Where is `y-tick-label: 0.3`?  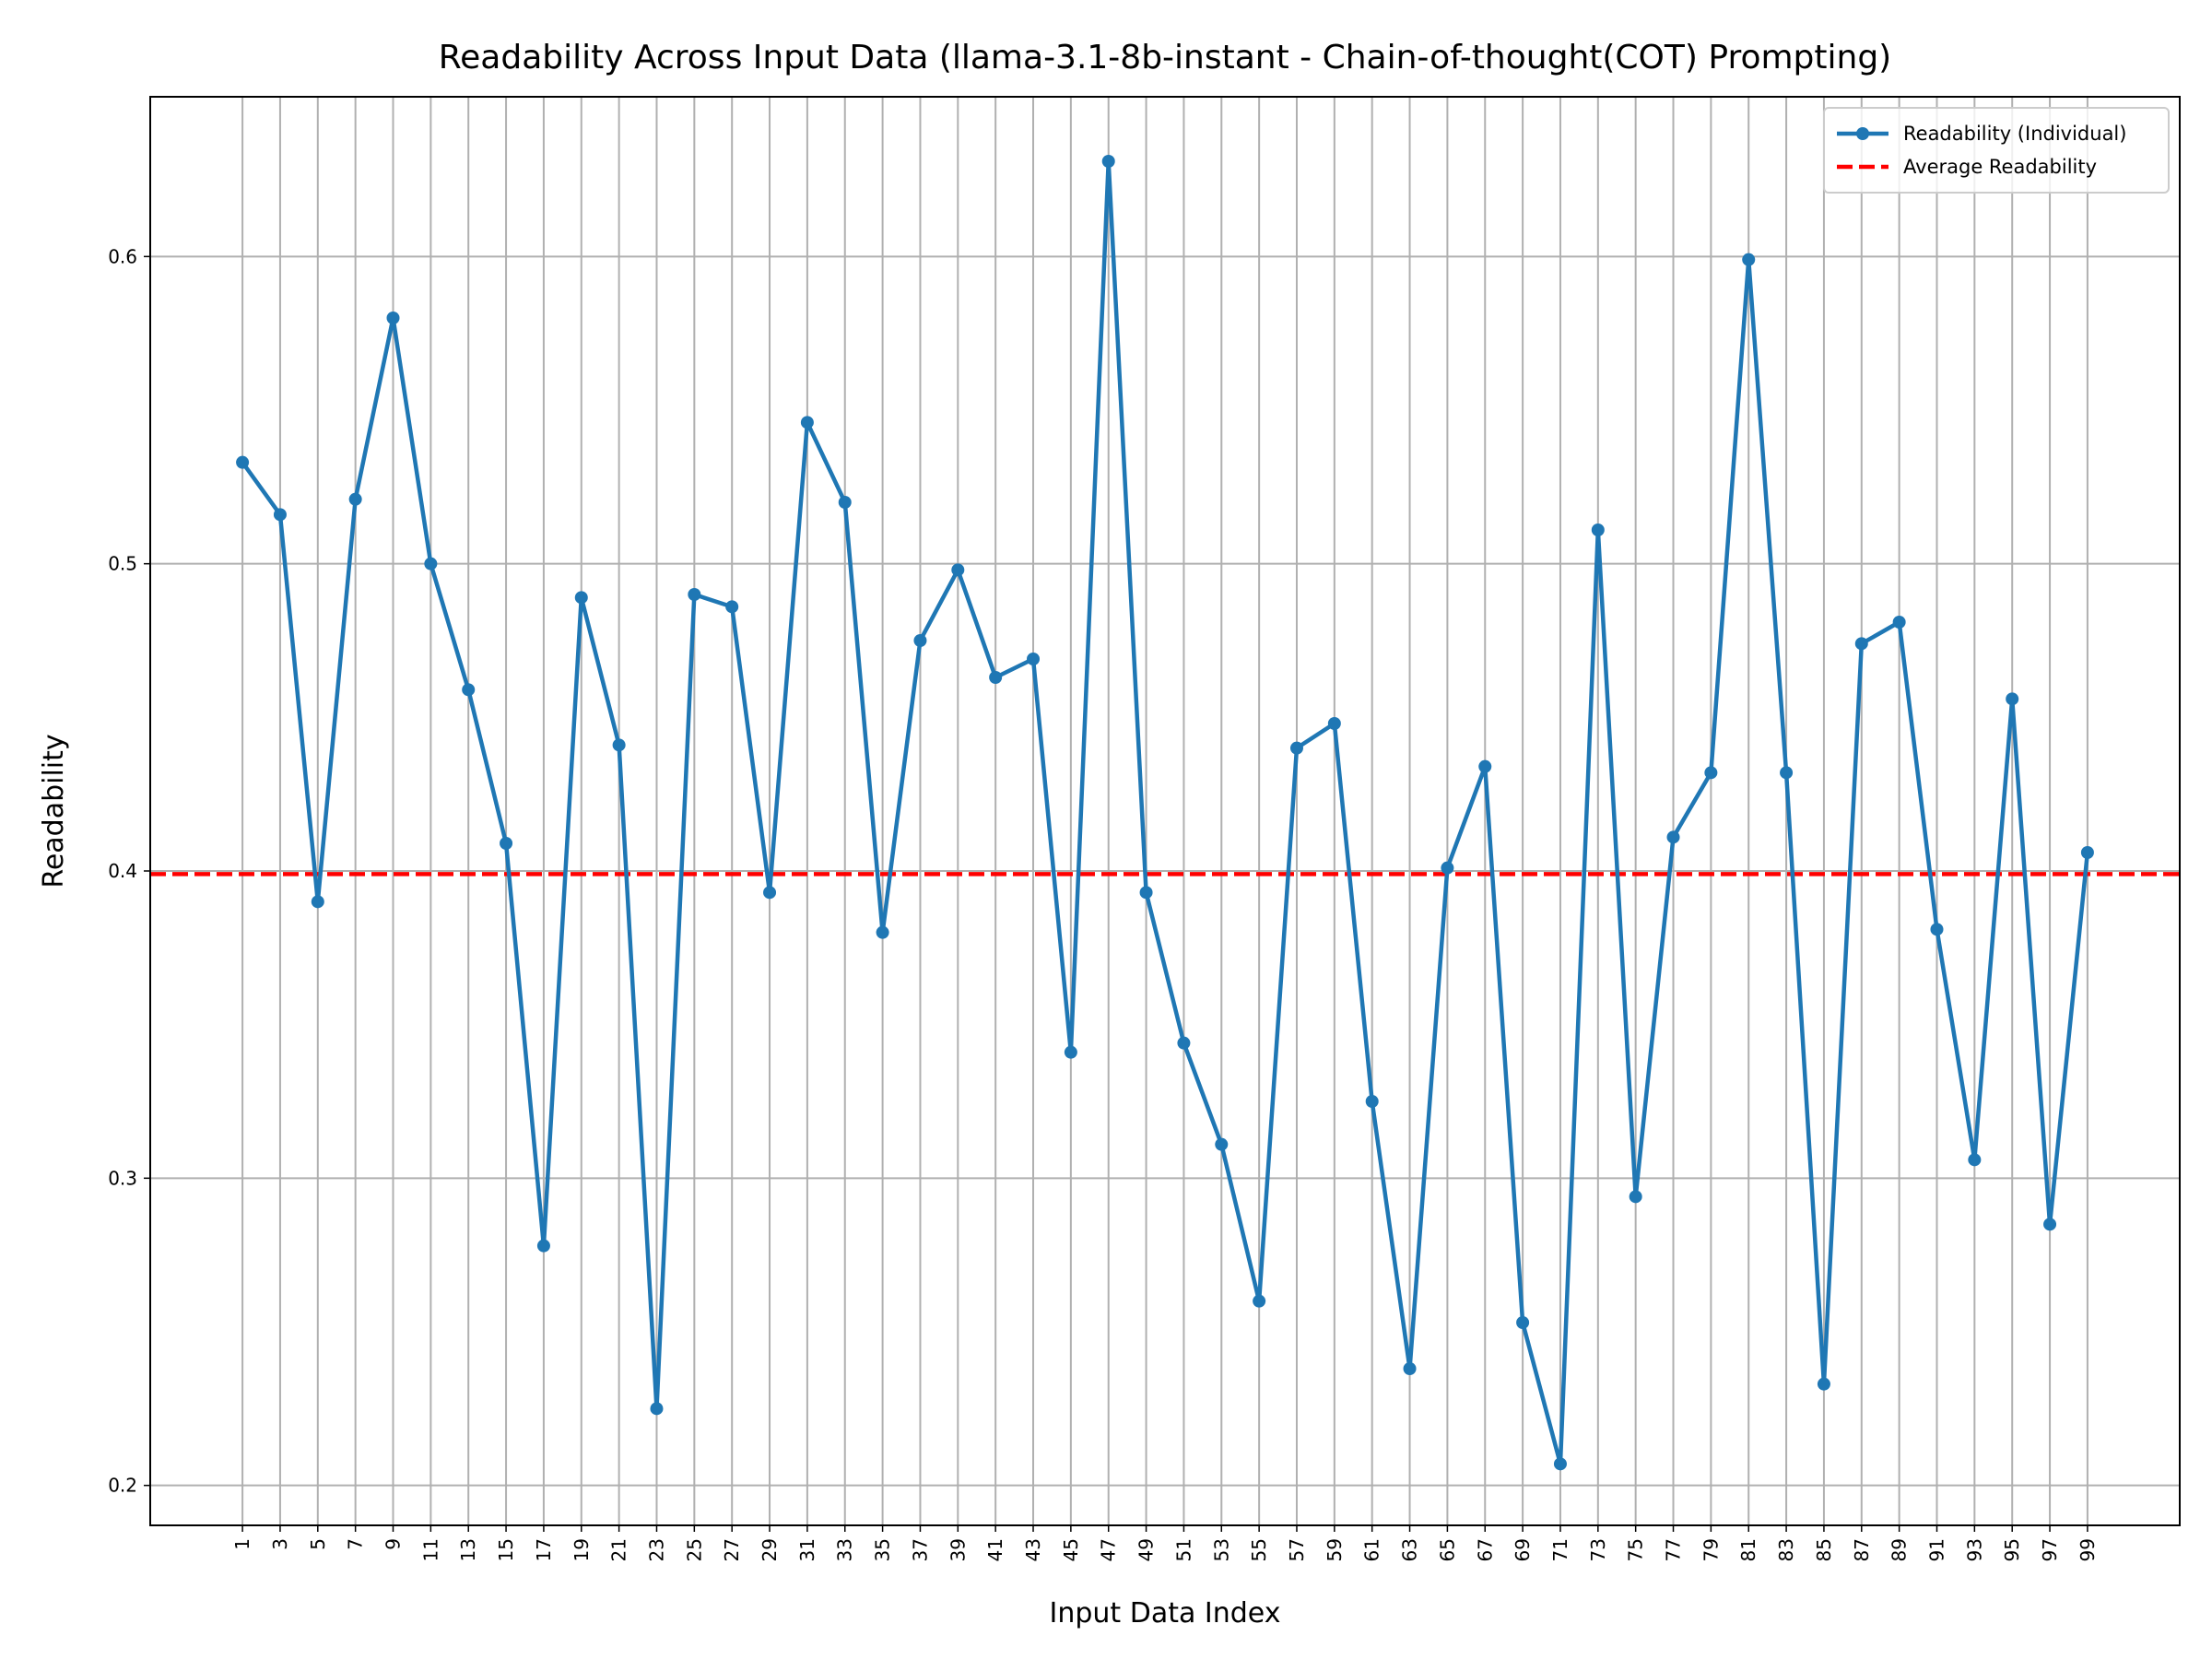
y-tick-label: 0.3 is located at coordinates (122, 1178).